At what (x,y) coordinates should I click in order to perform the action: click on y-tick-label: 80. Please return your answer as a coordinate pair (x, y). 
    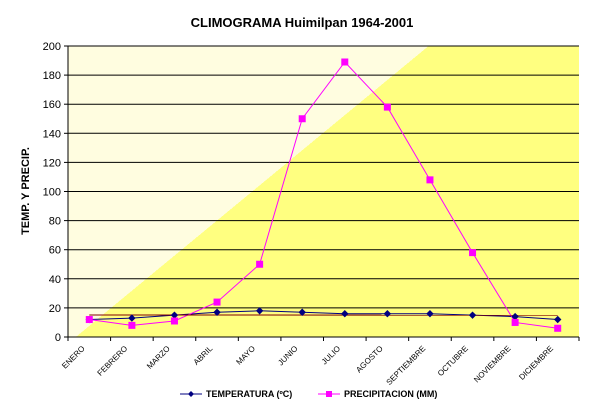
    Looking at the image, I should click on (55, 222).